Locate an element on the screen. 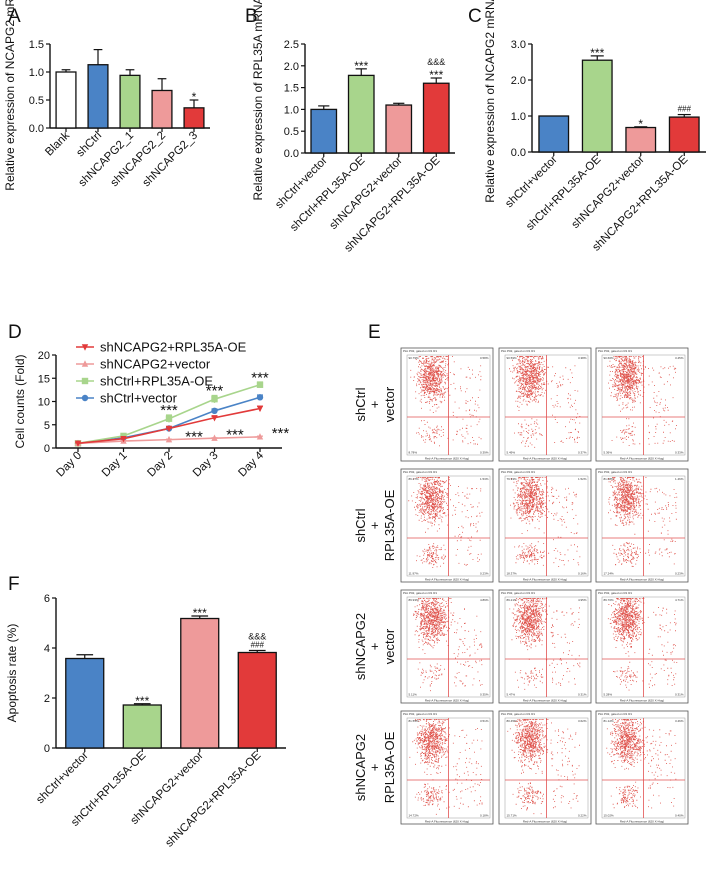 The height and width of the screenshot is (882, 709). marker-triangle-up is located at coordinates (214, 437).